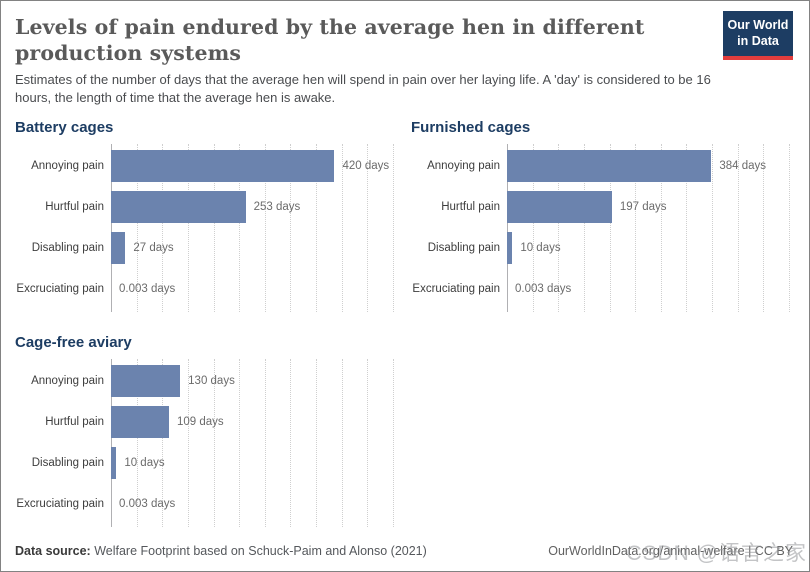 The height and width of the screenshot is (572, 810). I want to click on bar-area: 197 days, so click(648, 207).